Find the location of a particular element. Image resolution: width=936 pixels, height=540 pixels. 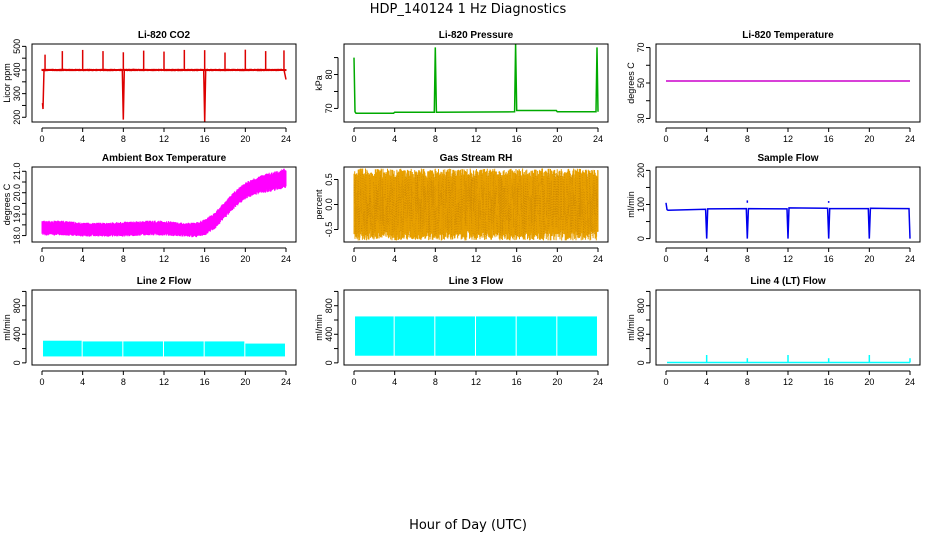

panel-6: Sample Flow ml/min 0 4 8 12 16 20 24 0 100 200 is located at coordinates (773, 208).